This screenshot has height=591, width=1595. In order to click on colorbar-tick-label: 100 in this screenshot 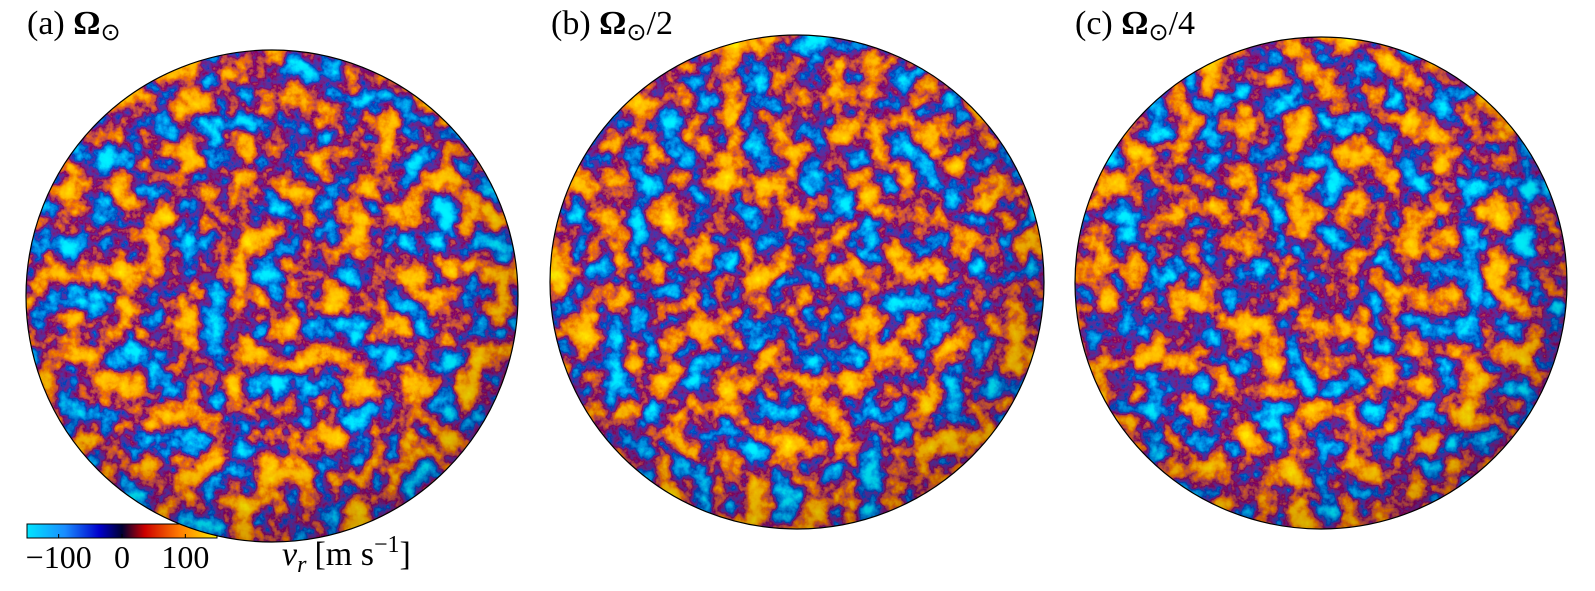, I will do `click(185, 557)`.